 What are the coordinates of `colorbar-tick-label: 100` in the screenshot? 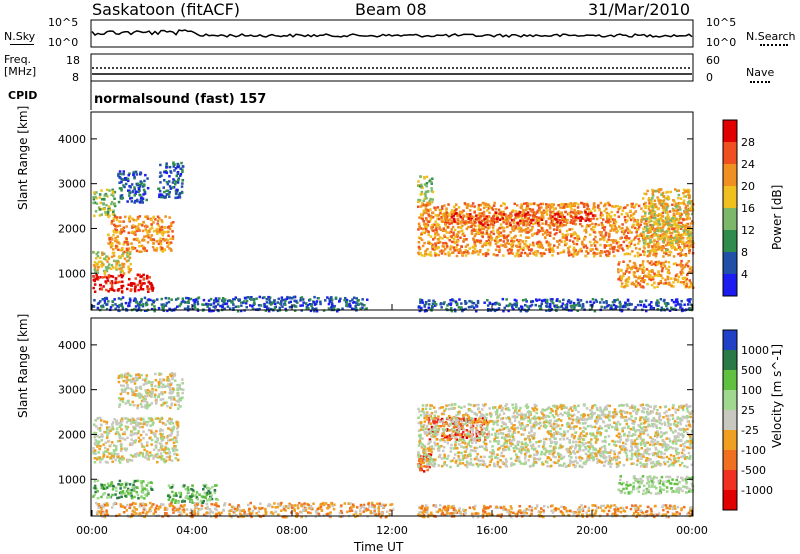 It's located at (751, 390).